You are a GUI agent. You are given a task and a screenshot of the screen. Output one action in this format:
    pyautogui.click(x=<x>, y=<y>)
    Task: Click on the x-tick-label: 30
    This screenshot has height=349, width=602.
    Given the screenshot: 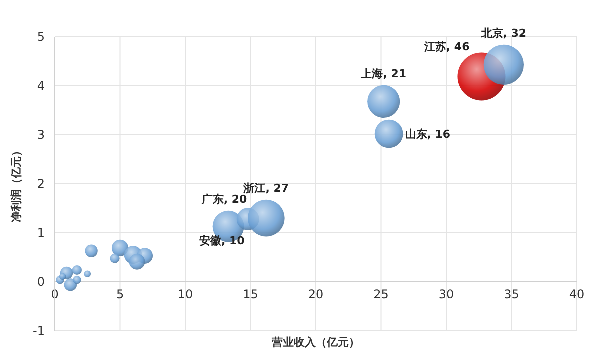 What is the action you would take?
    pyautogui.click(x=446, y=295)
    